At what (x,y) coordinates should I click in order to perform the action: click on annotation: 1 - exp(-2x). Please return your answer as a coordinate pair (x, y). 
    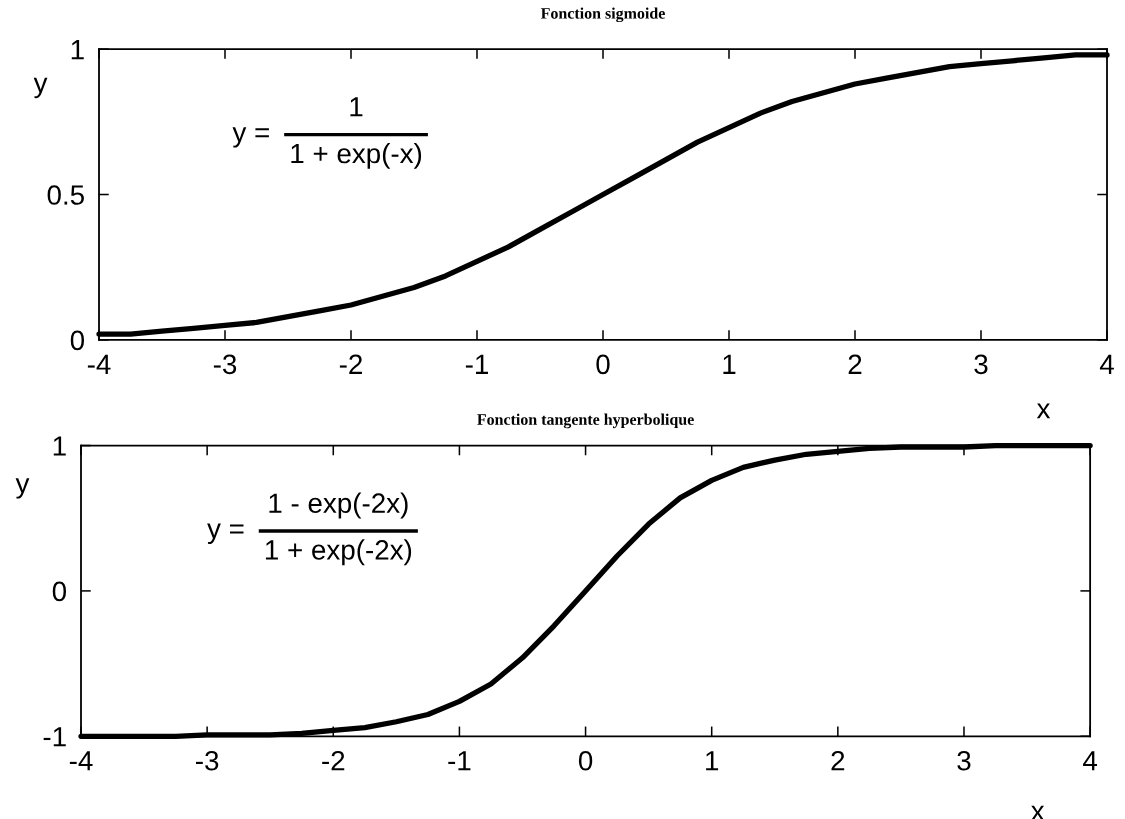
    Looking at the image, I should click on (338, 505).